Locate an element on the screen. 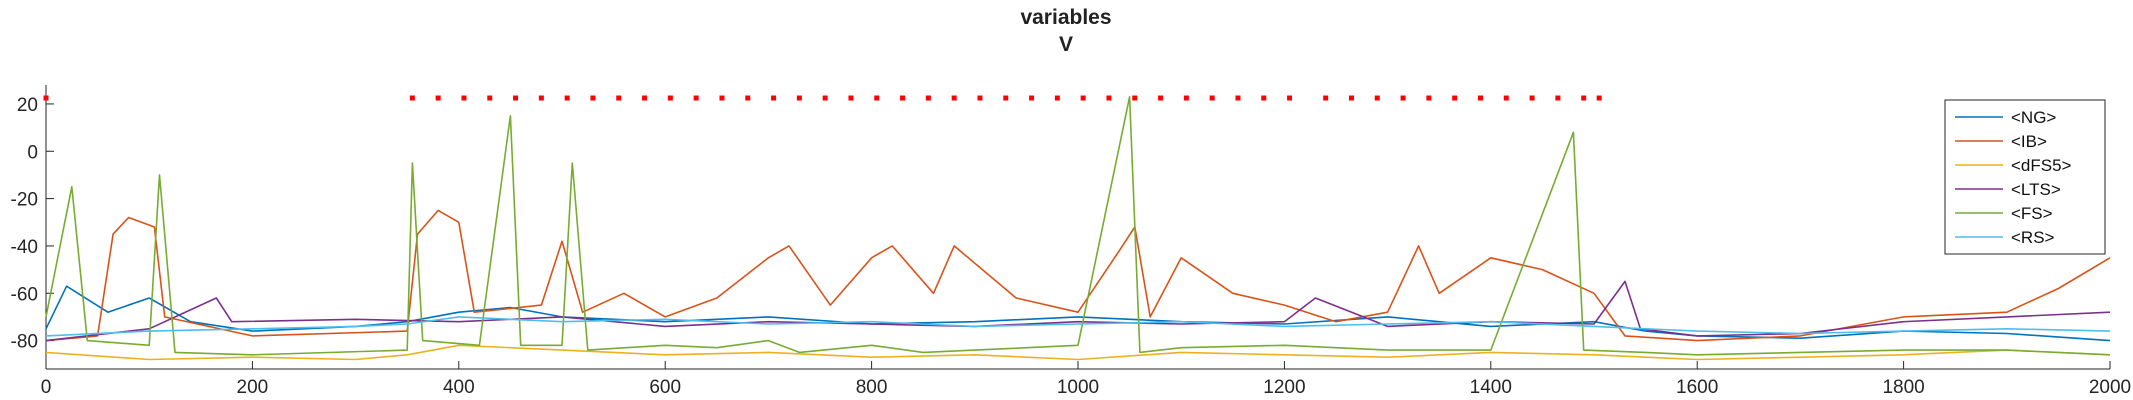  y-tick-label: -40 is located at coordinates (24, 247).